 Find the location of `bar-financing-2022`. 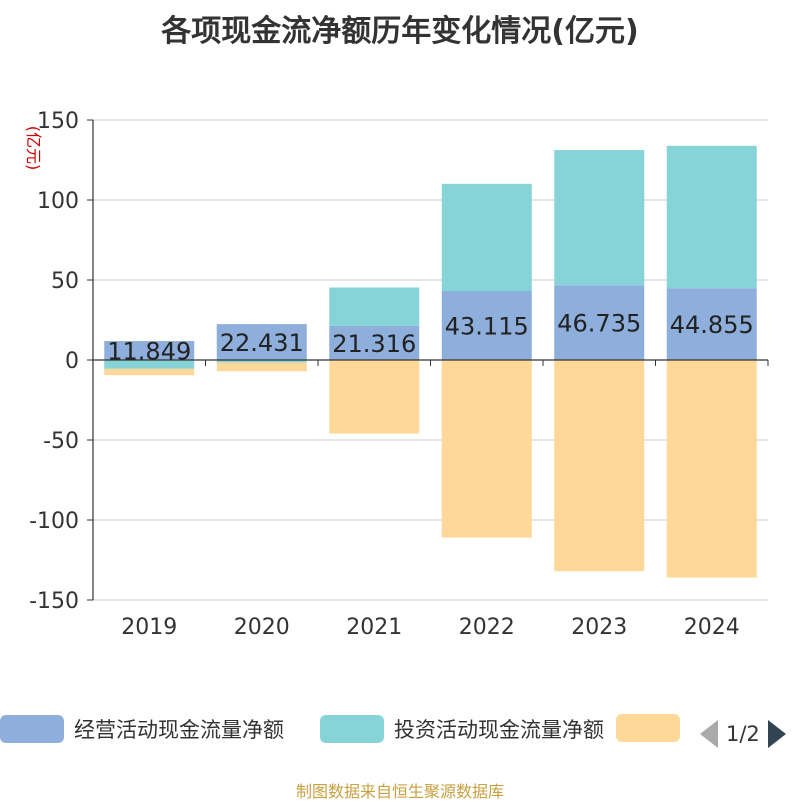

bar-financing-2022 is located at coordinates (486, 449).